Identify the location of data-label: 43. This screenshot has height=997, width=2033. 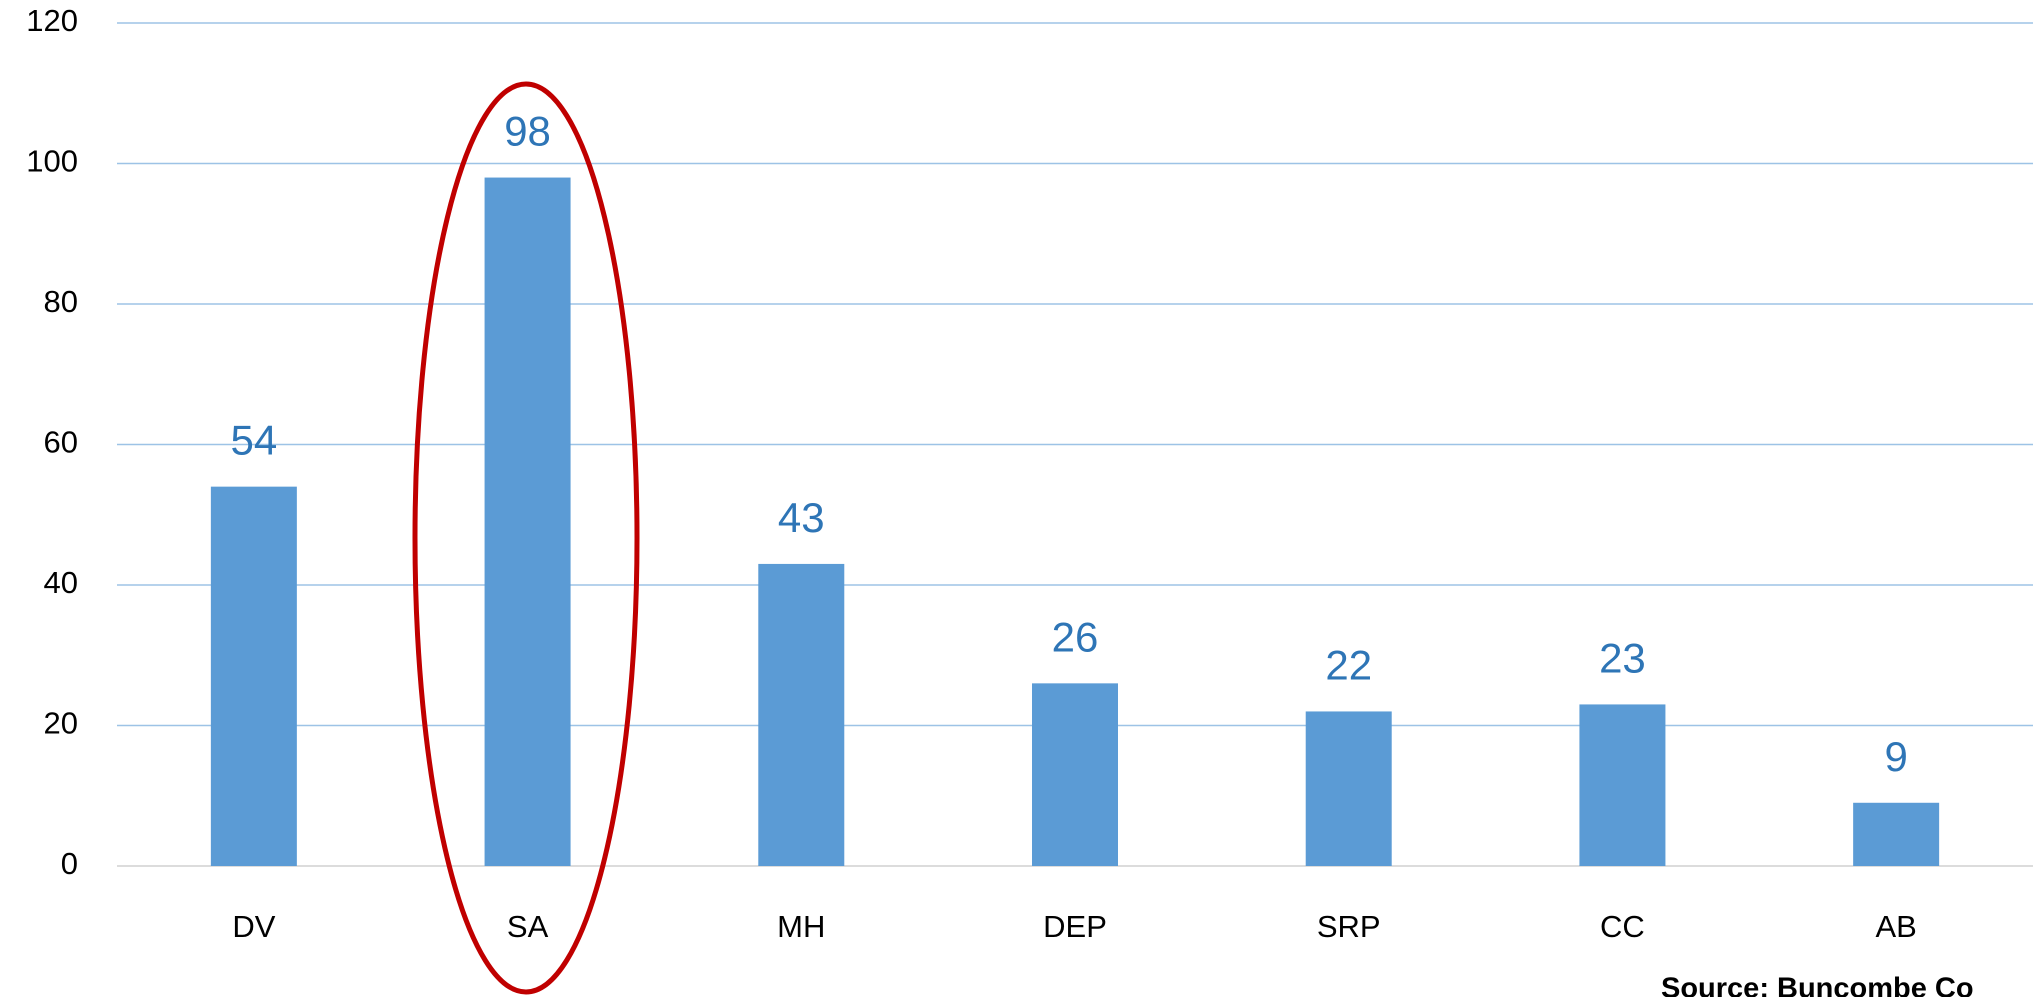
(801, 517).